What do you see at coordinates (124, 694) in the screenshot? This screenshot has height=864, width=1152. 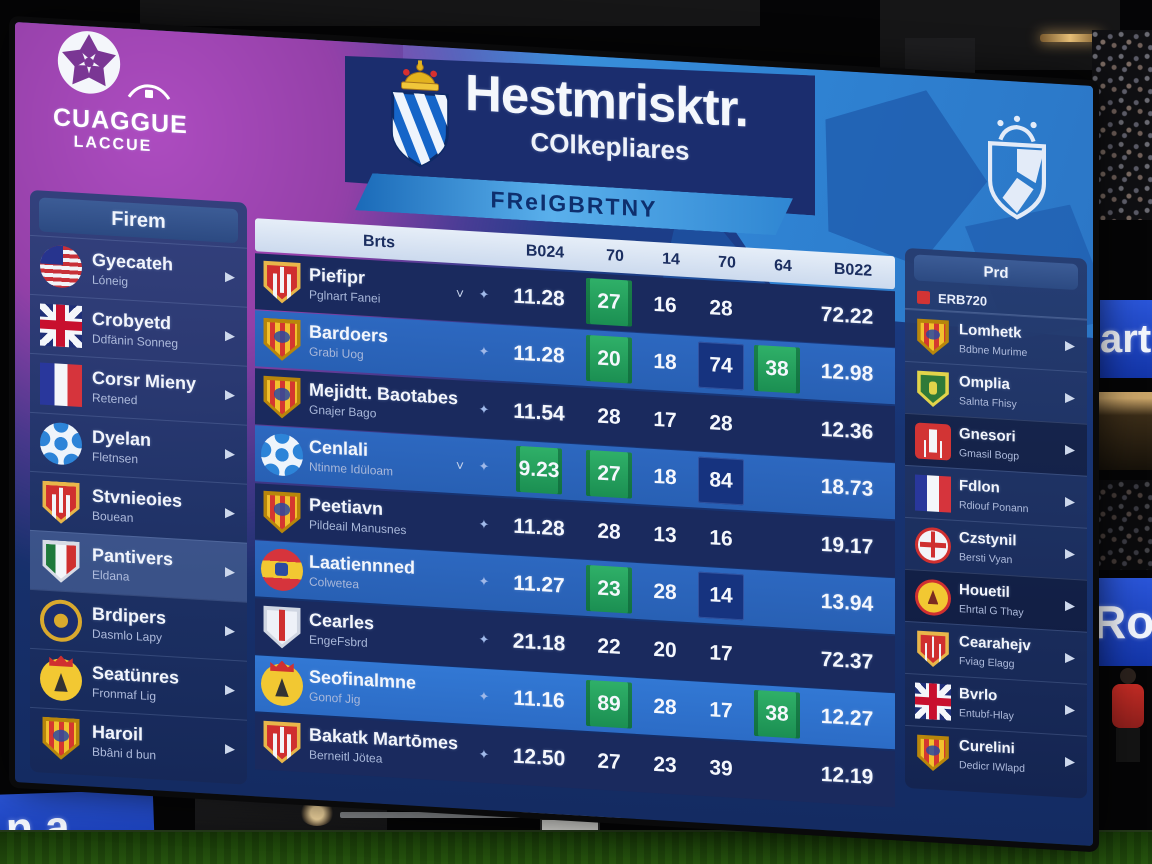 I see `item-sub: Fronmaf Lig` at bounding box center [124, 694].